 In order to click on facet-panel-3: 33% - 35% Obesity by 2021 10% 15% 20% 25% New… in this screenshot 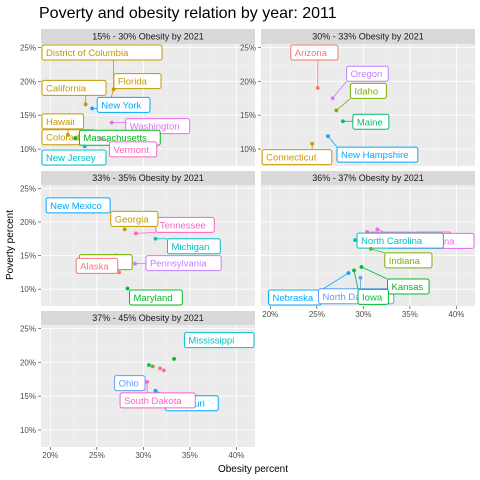, I will do `click(137, 238)`.